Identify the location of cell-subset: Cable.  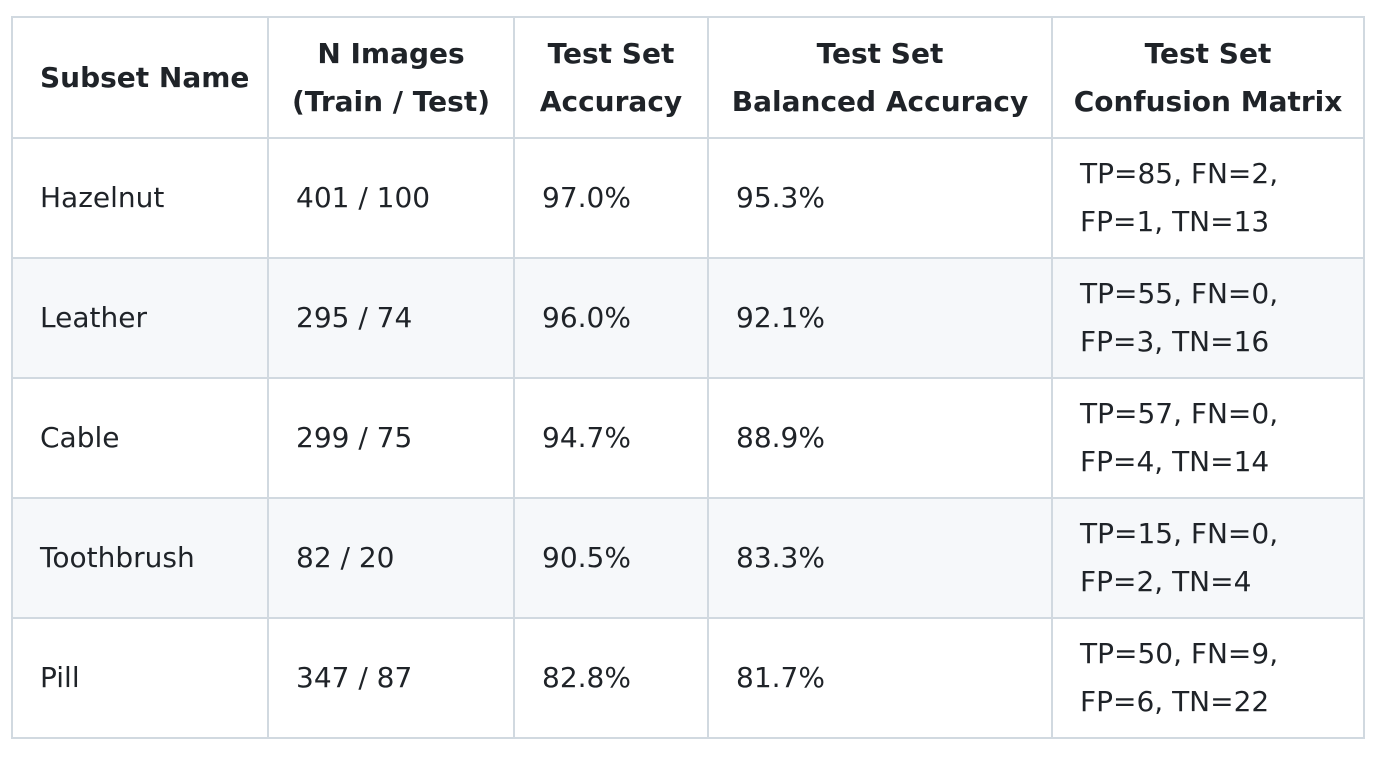
(140, 438).